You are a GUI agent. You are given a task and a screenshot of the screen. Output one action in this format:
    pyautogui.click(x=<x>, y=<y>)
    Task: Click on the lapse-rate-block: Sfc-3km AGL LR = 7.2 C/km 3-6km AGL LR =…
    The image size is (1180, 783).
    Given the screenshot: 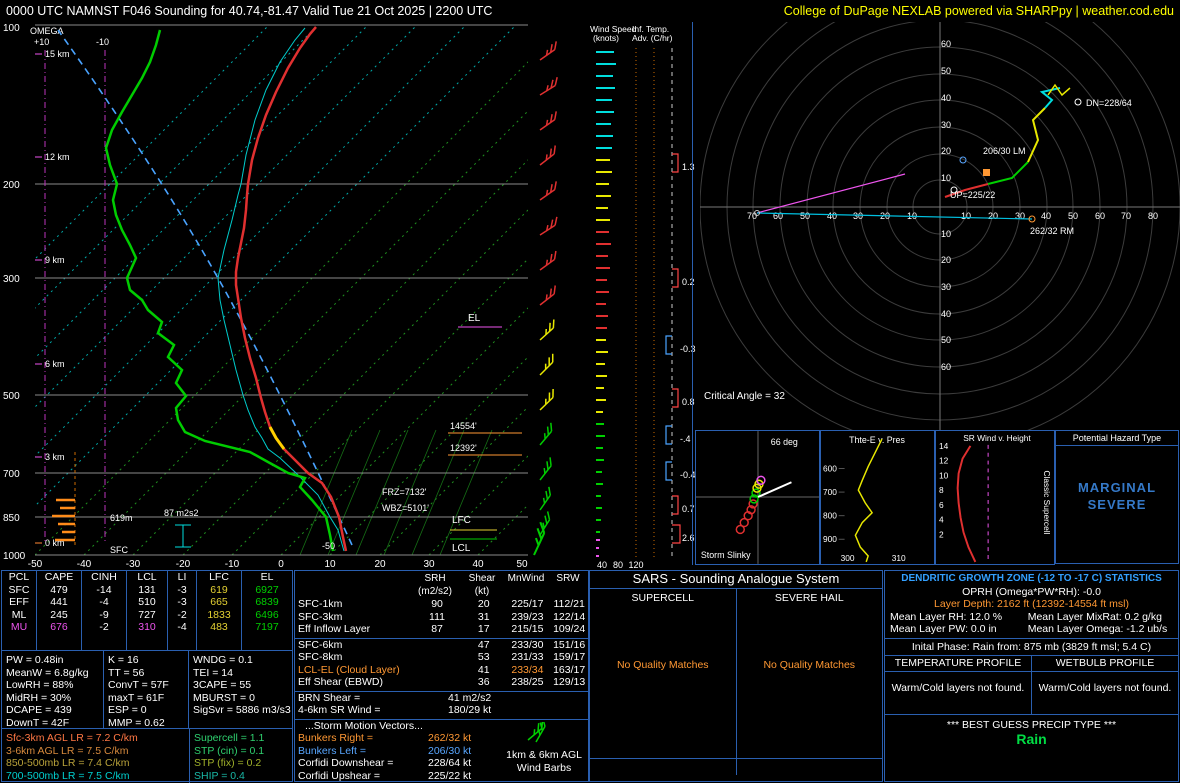 What is the action you would take?
    pyautogui.click(x=147, y=755)
    